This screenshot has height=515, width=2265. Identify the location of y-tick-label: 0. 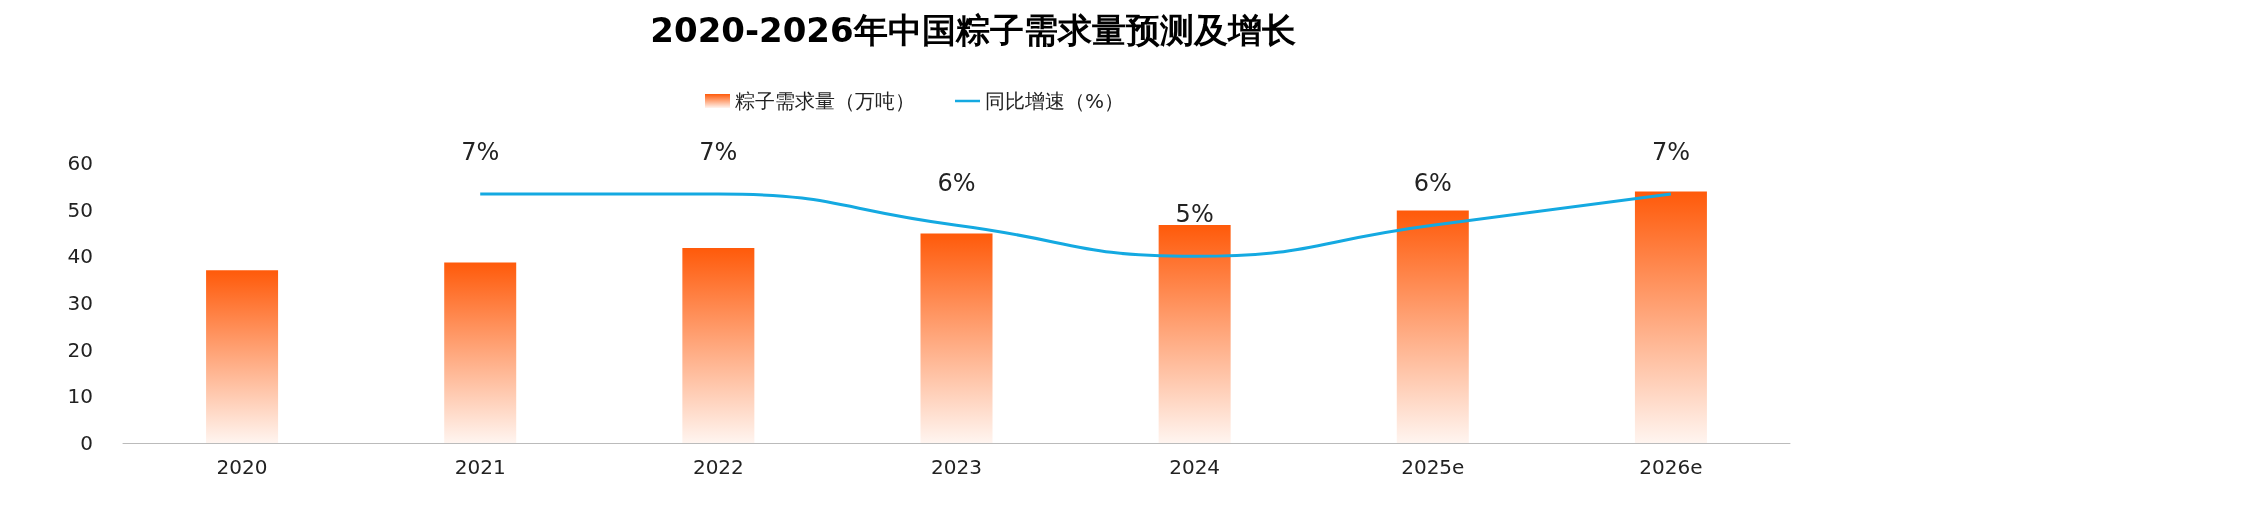
(86, 443).